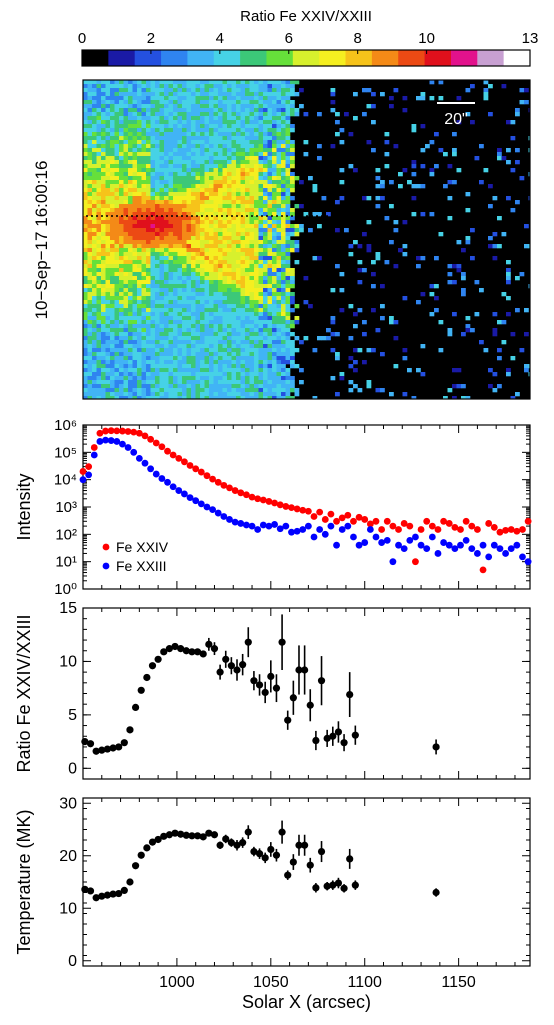 This screenshot has height=1025, width=554. I want to click on series-fe-xxiv, so click(305, 500).